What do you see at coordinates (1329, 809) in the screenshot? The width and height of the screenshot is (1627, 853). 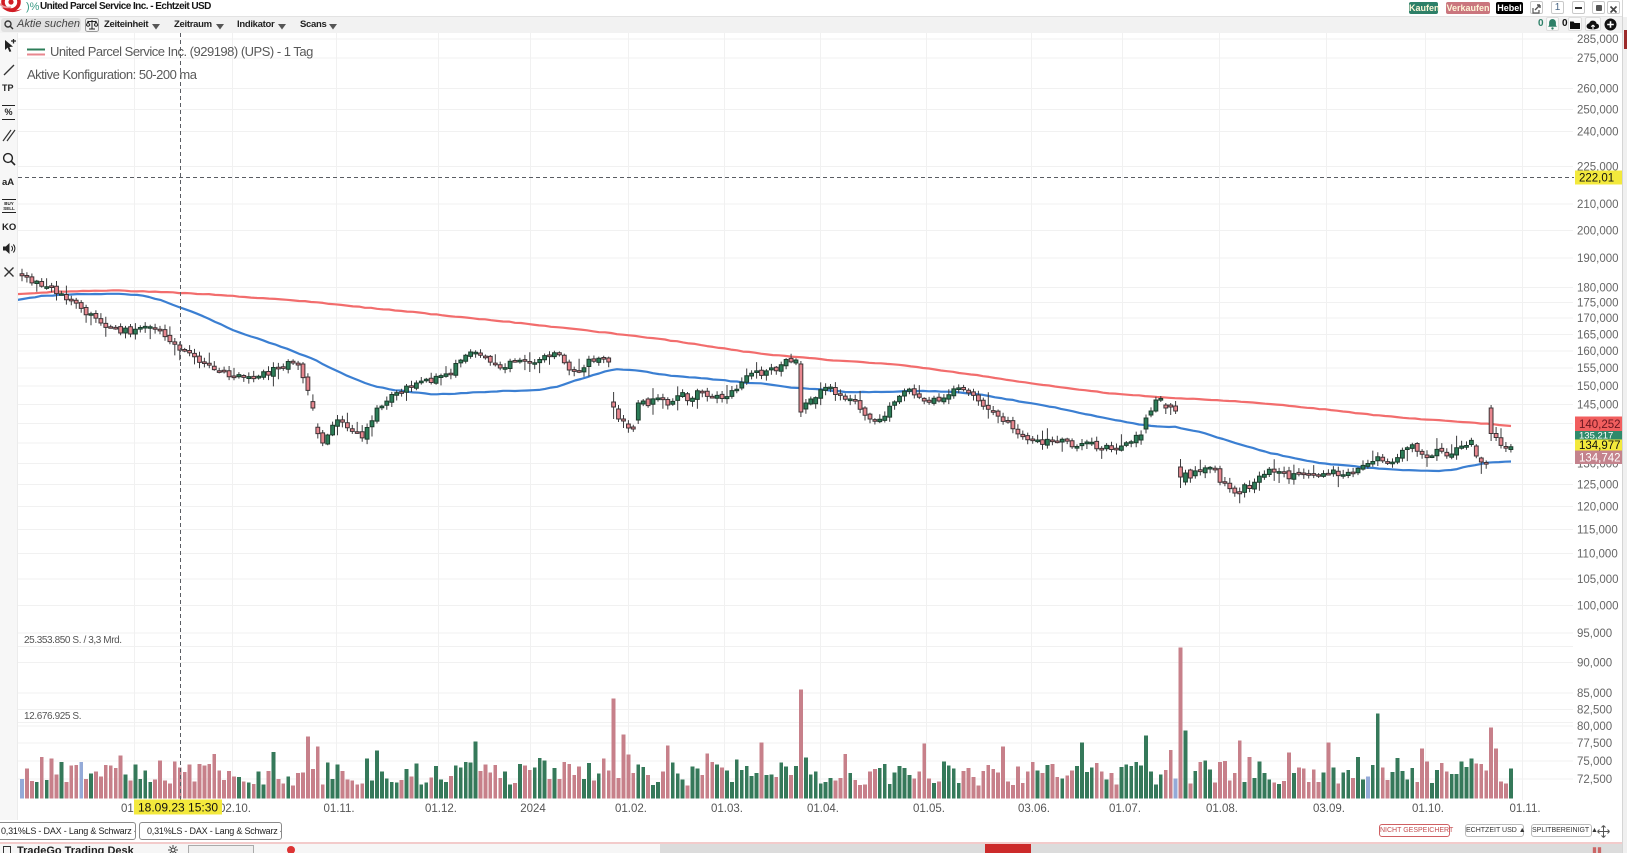 I see `svg-text: 03.09.` at bounding box center [1329, 809].